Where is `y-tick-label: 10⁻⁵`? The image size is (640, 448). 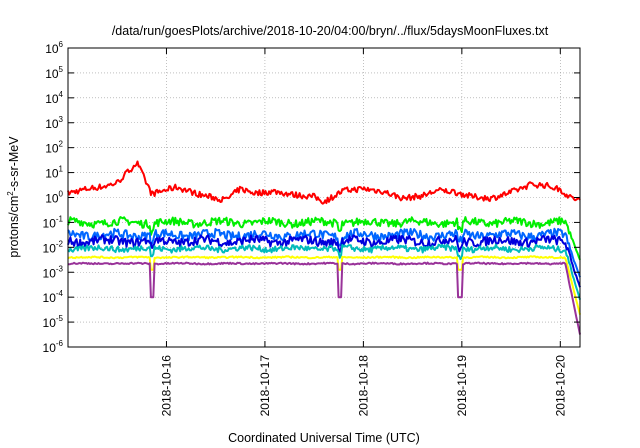 y-tick-label: 10⁻⁵ is located at coordinates (53, 322).